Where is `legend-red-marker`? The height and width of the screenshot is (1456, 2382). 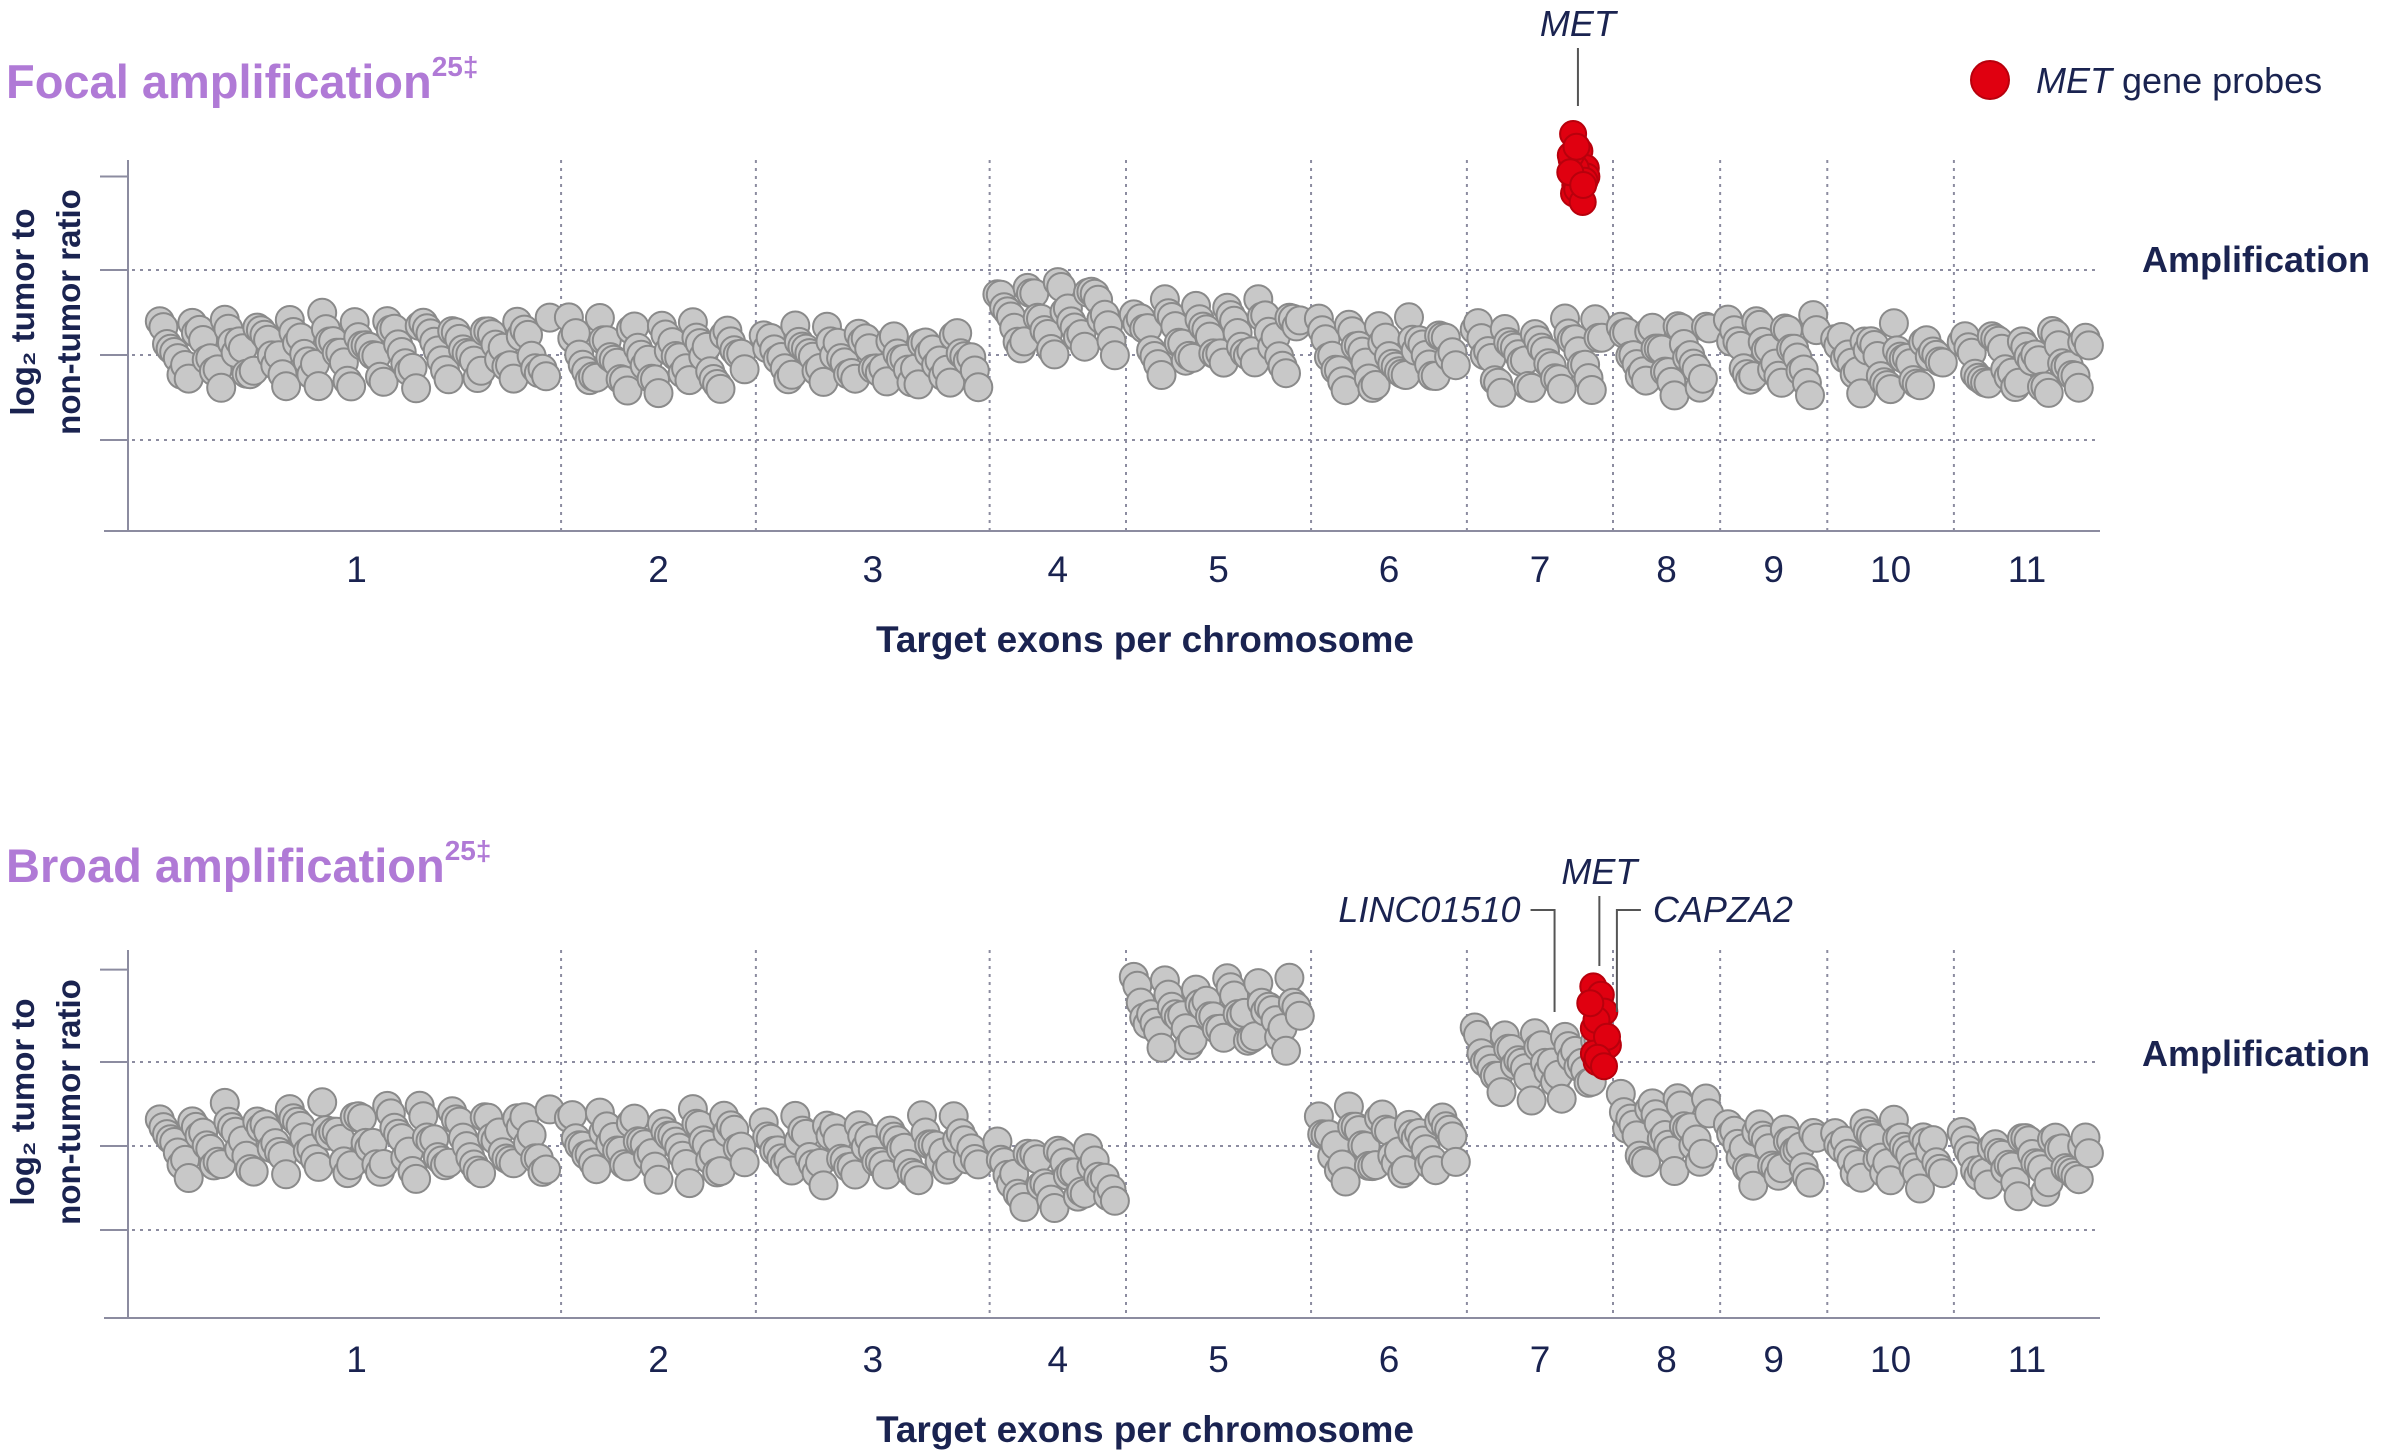 legend-red-marker is located at coordinates (1990, 80).